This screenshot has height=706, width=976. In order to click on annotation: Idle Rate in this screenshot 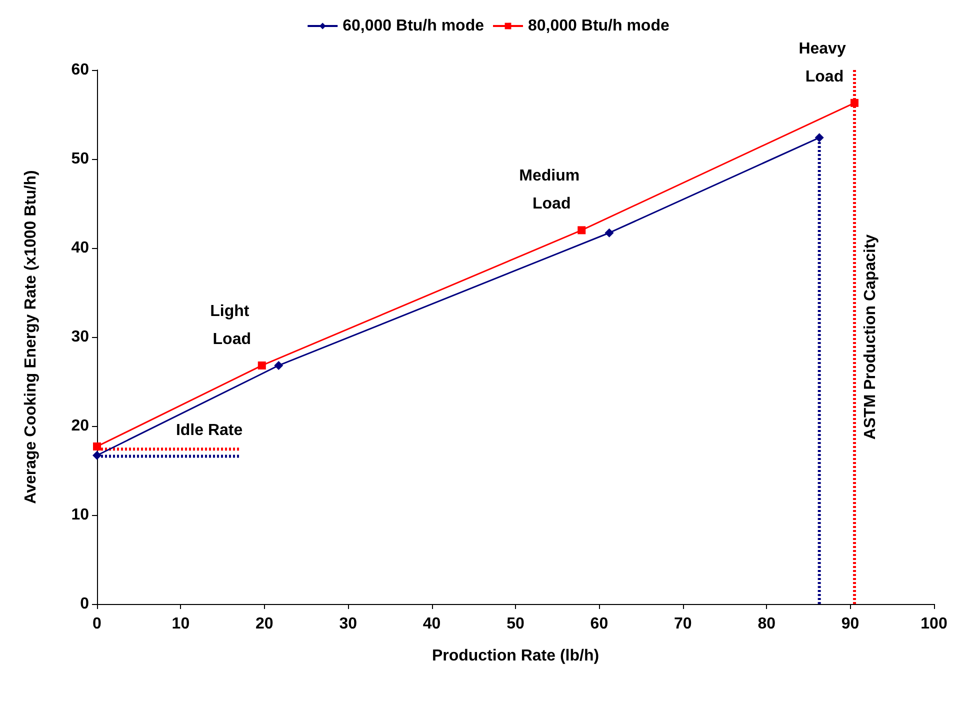, I will do `click(209, 430)`.